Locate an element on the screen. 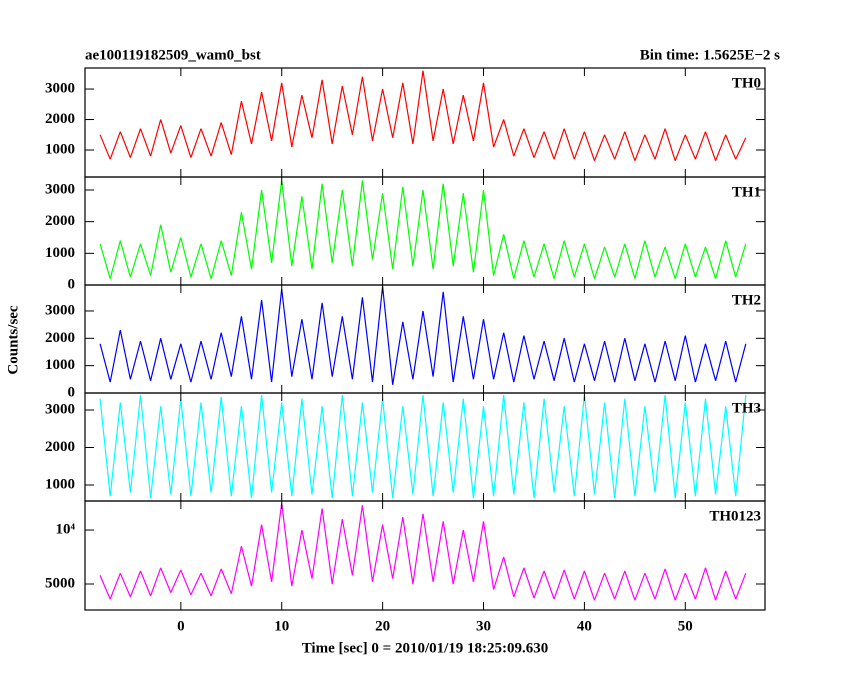  x-tick-label: 40 is located at coordinates (584, 626).